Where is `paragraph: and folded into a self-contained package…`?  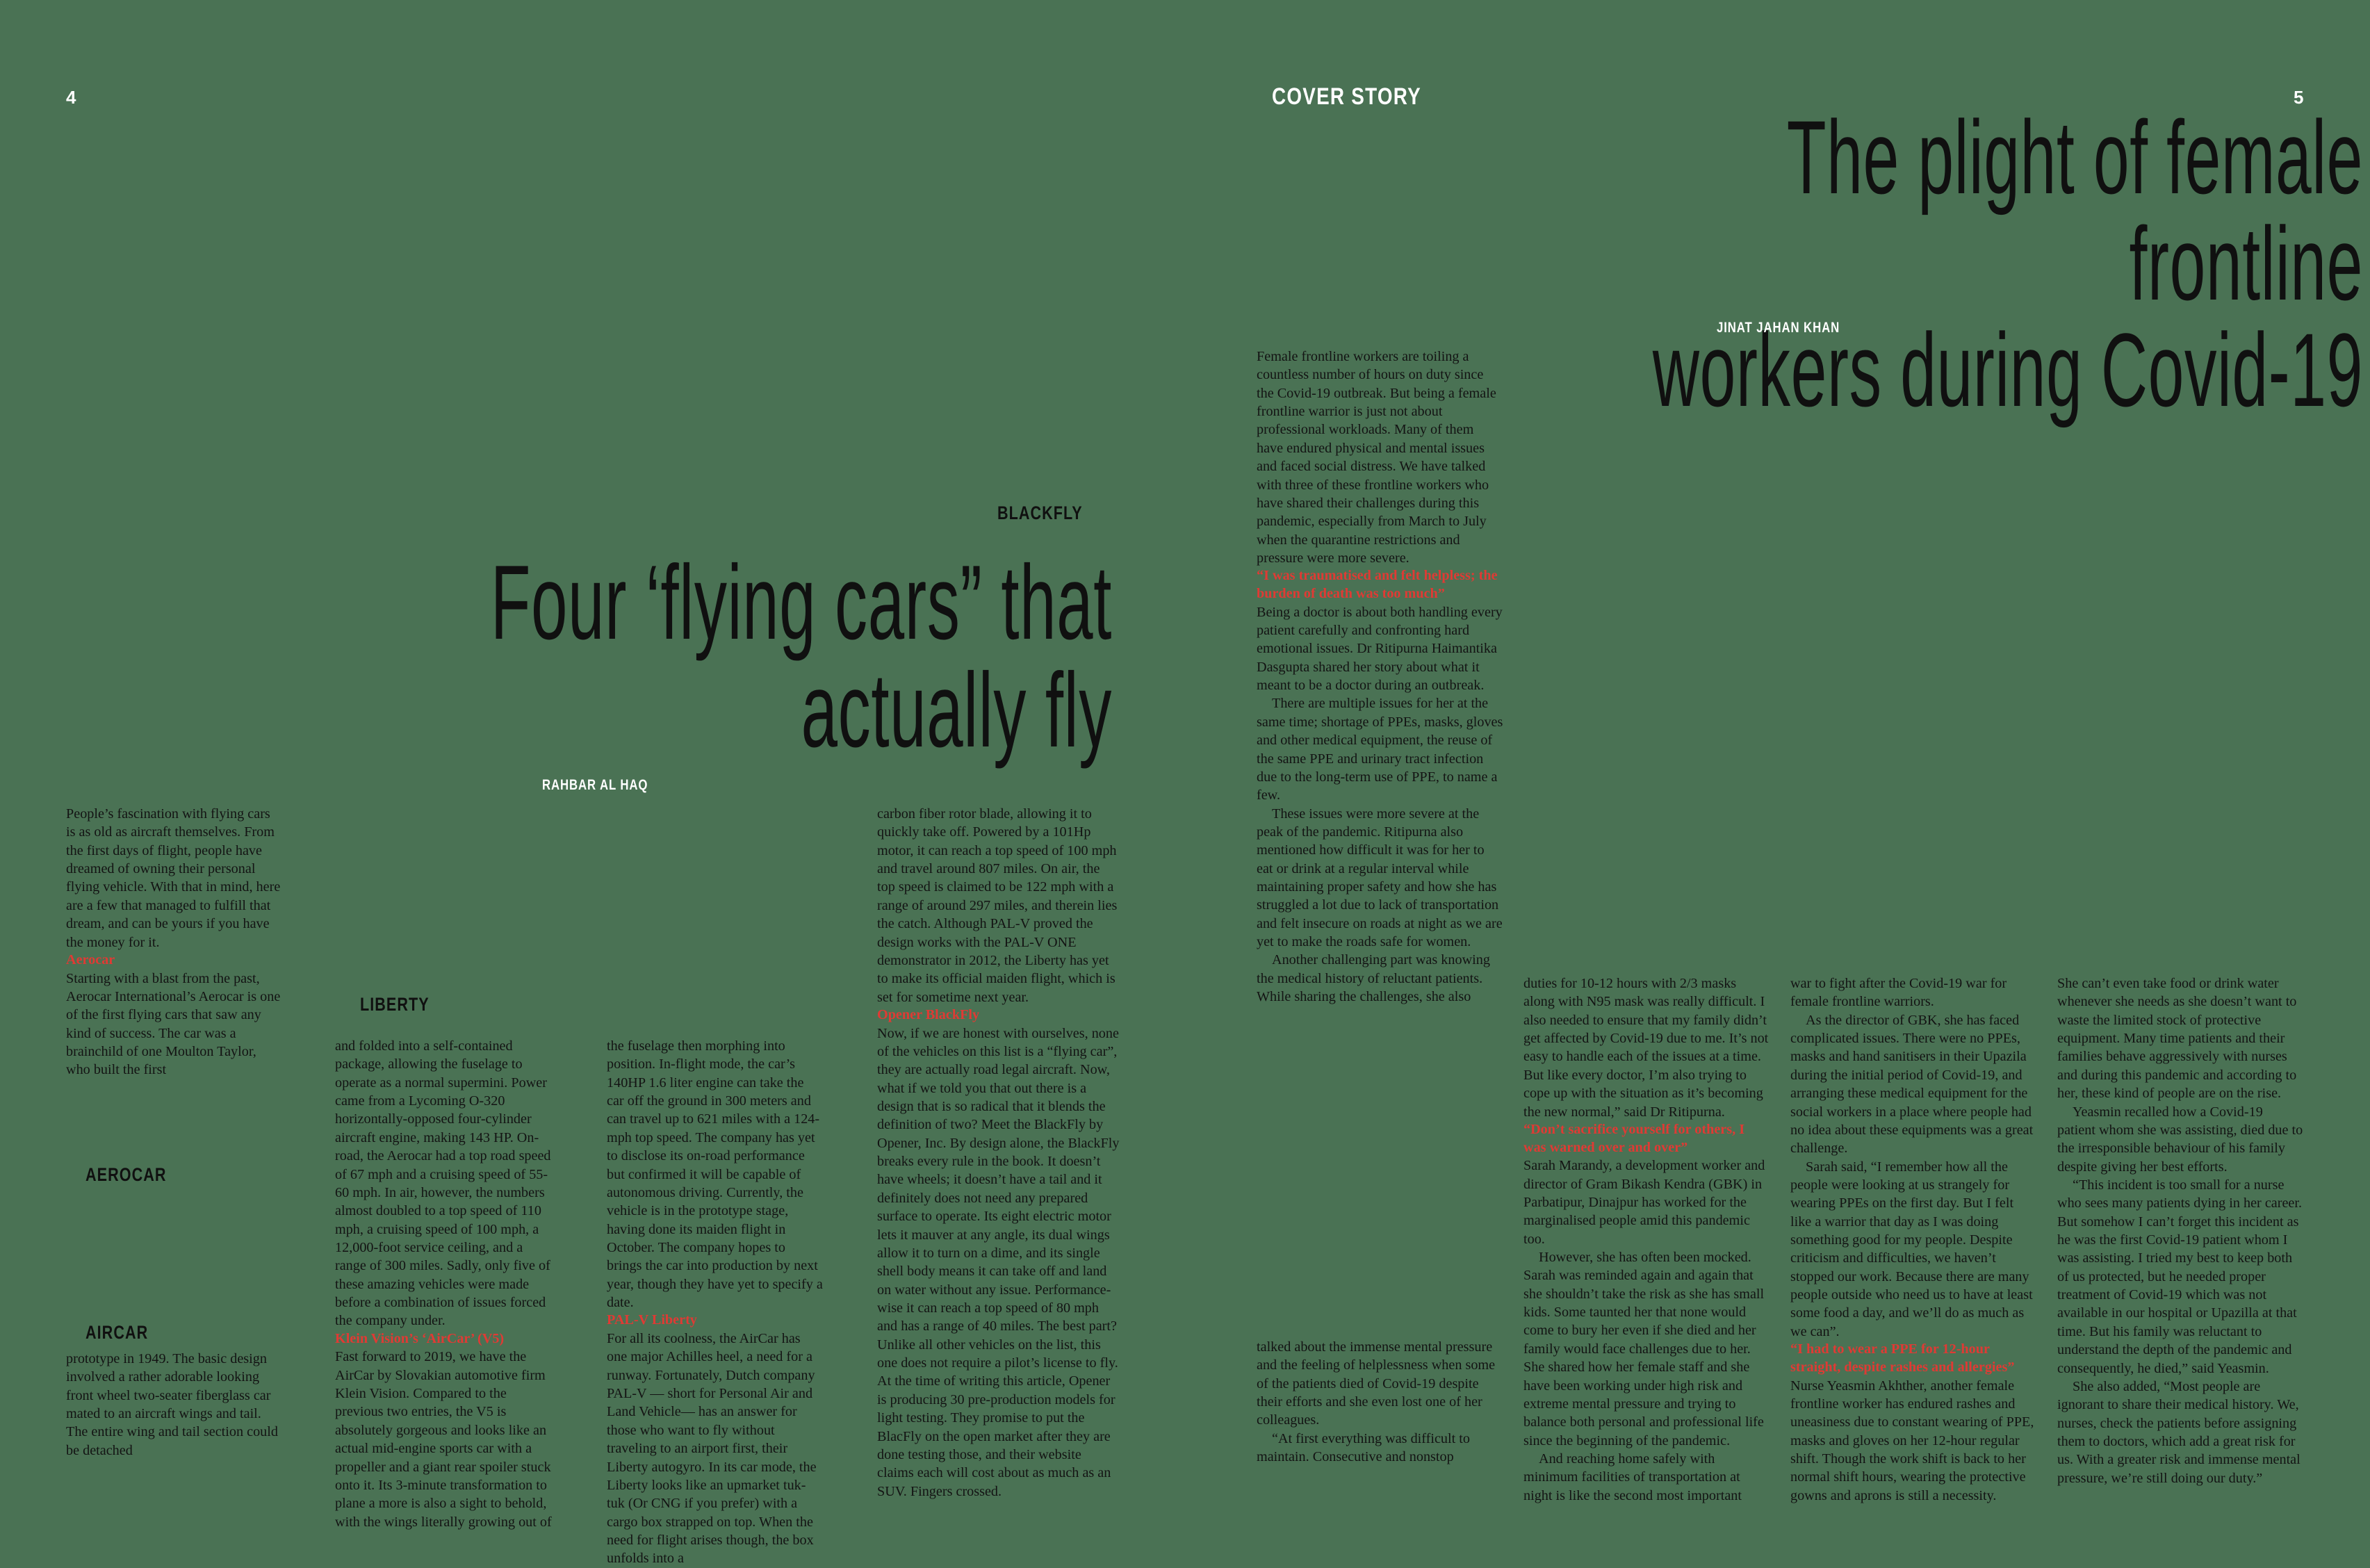 paragraph: and folded into a self-contained package… is located at coordinates (443, 1183).